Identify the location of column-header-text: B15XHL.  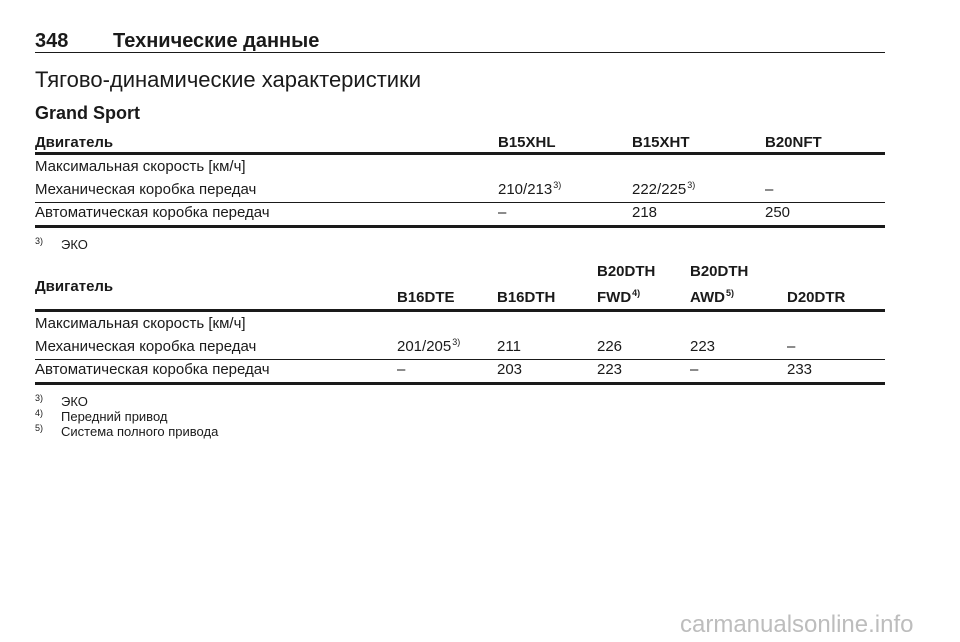
(527, 142).